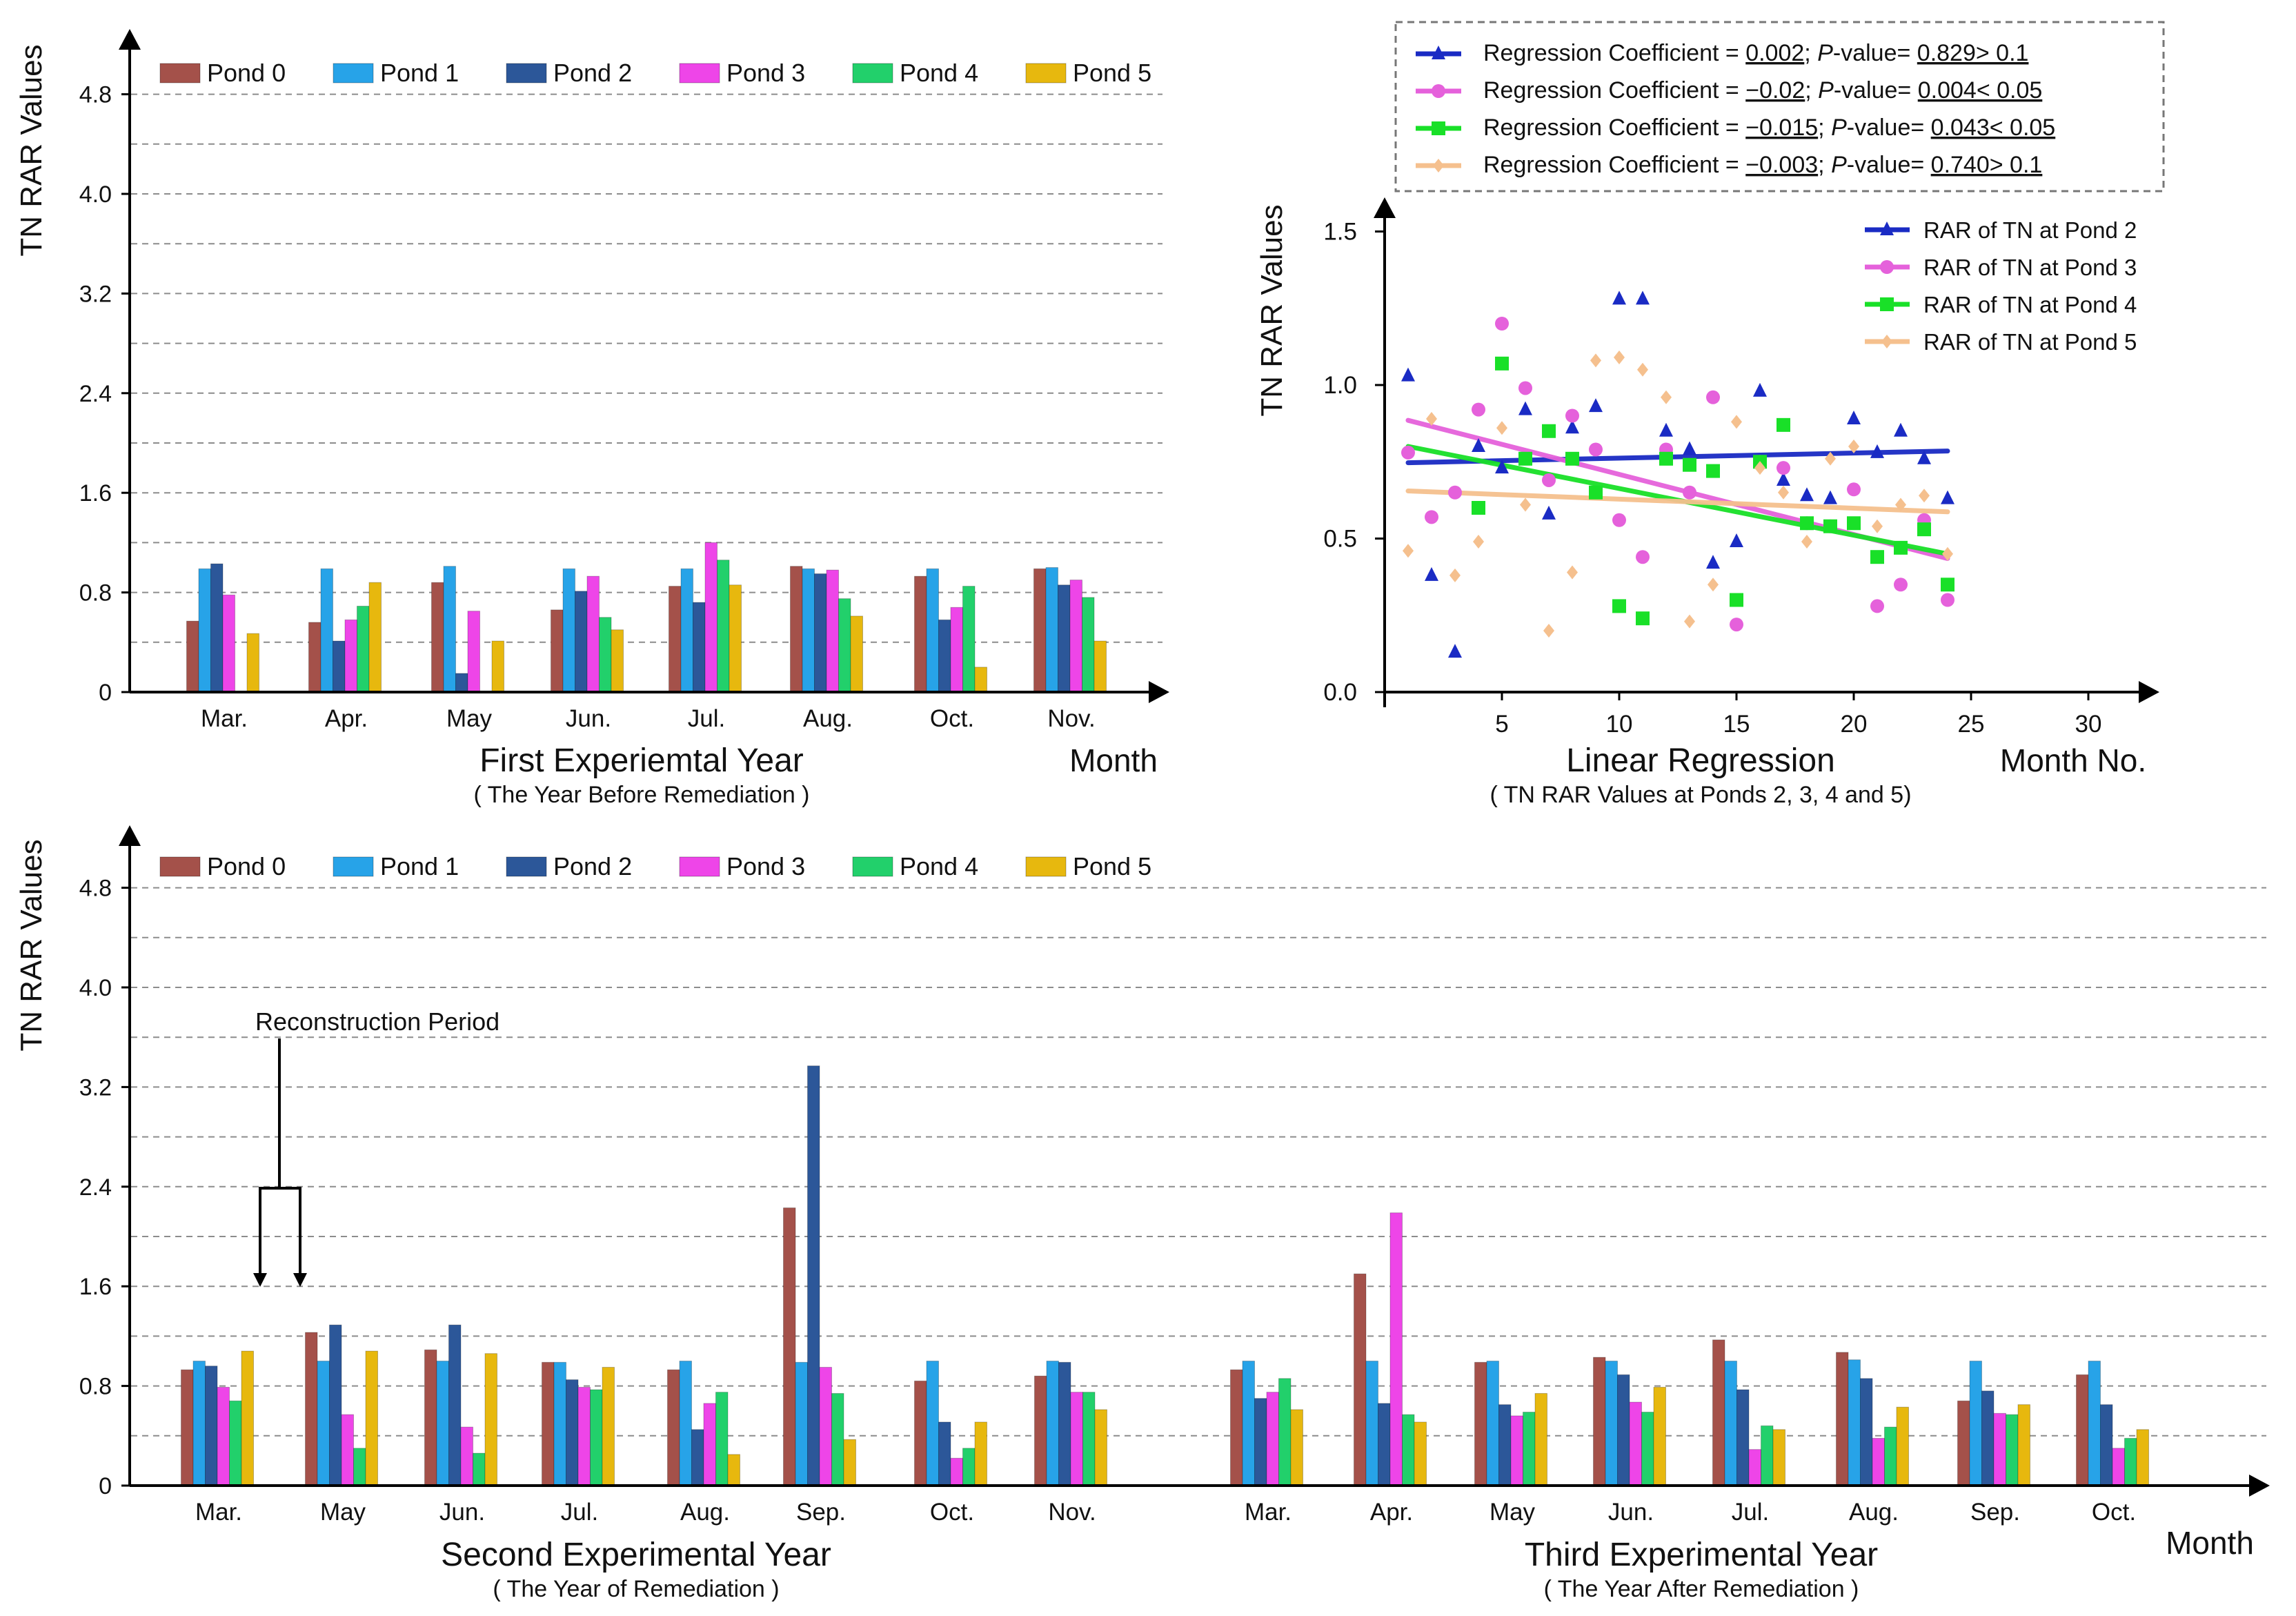 This screenshot has width=2296, height=1616. What do you see at coordinates (1972, 724) in the screenshot?
I see `x-tick-label: 25` at bounding box center [1972, 724].